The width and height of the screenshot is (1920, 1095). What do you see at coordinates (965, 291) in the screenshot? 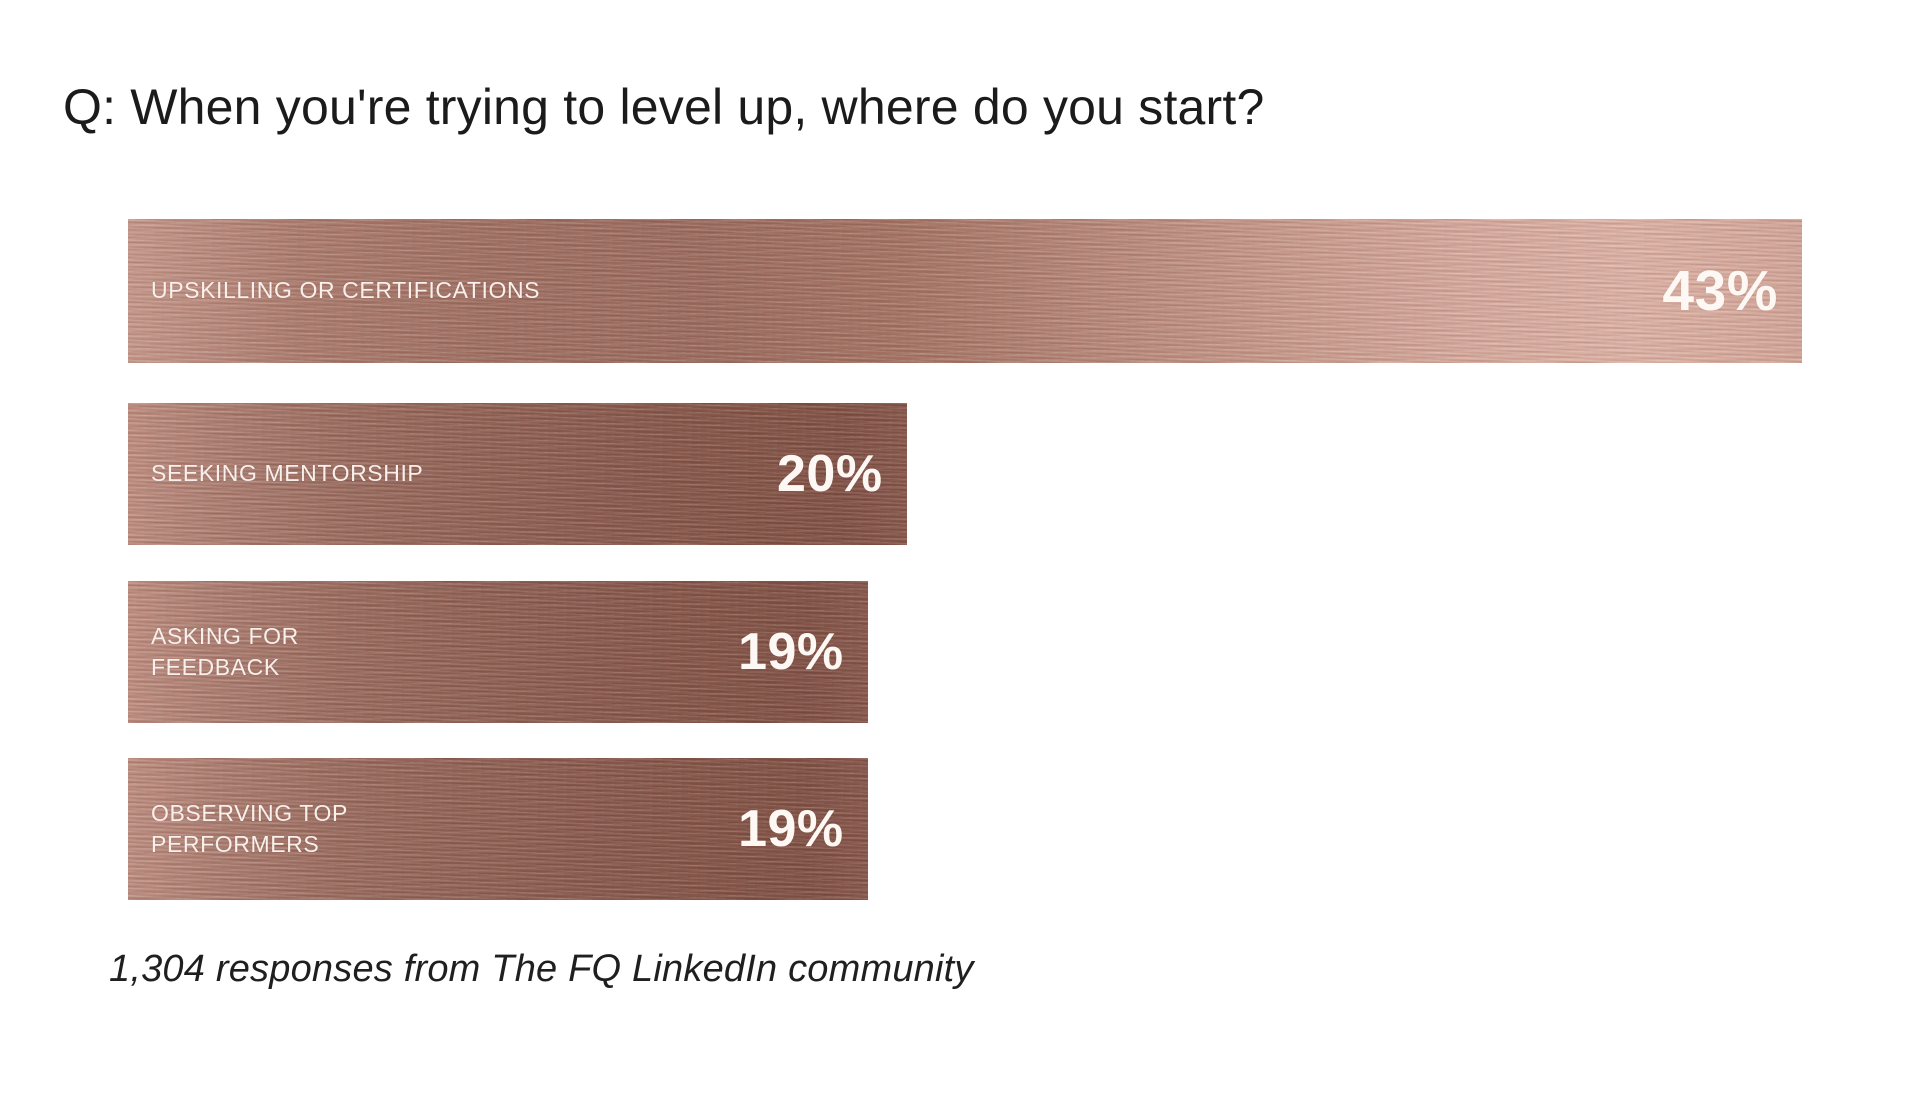
I see `bar-upskilling-or-certifications: UPSKILLING OR CERTIFICATIONS 43%` at bounding box center [965, 291].